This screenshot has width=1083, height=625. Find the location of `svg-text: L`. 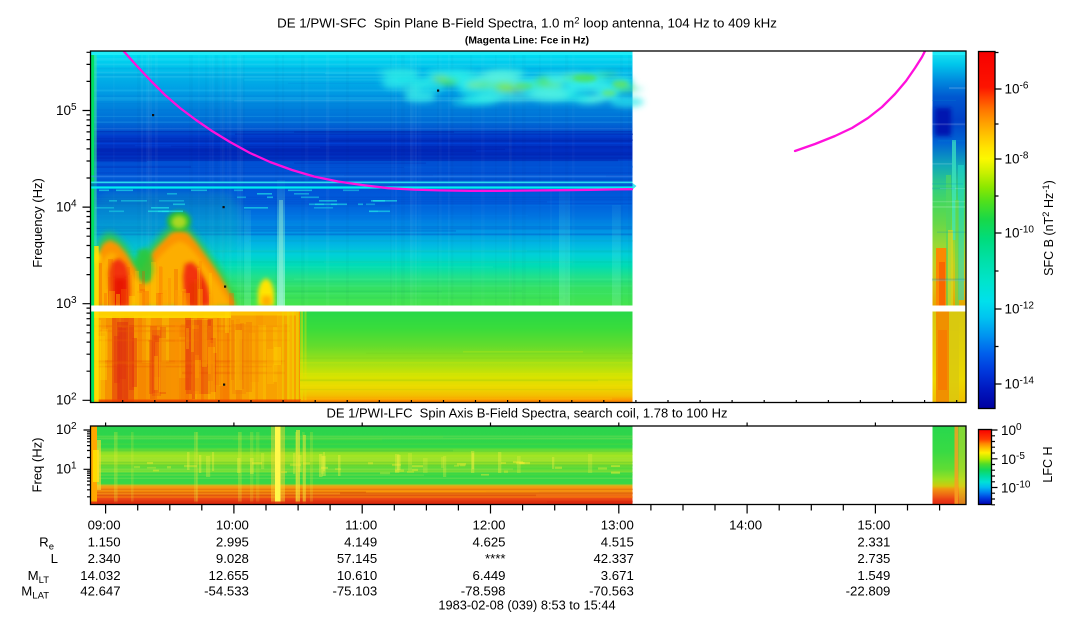

svg-text: L is located at coordinates (54, 558).